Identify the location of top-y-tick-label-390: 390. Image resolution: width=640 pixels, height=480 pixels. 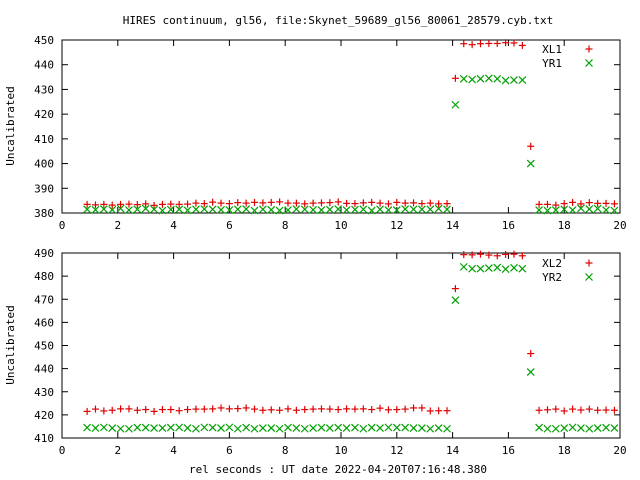
(44, 188).